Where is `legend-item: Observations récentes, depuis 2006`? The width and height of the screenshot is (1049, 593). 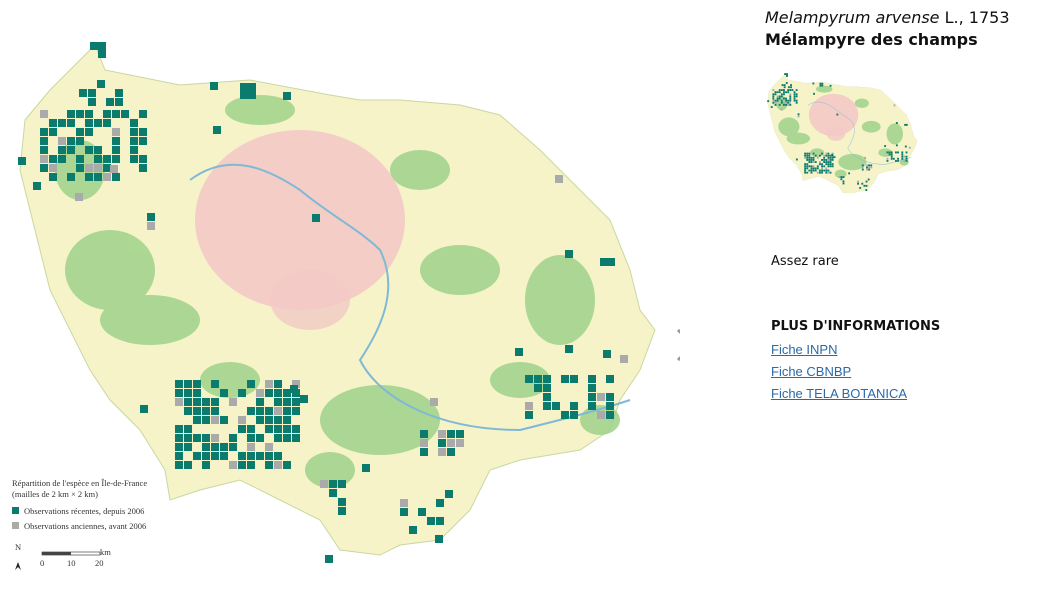 legend-item: Observations récentes, depuis 2006 is located at coordinates (84, 511).